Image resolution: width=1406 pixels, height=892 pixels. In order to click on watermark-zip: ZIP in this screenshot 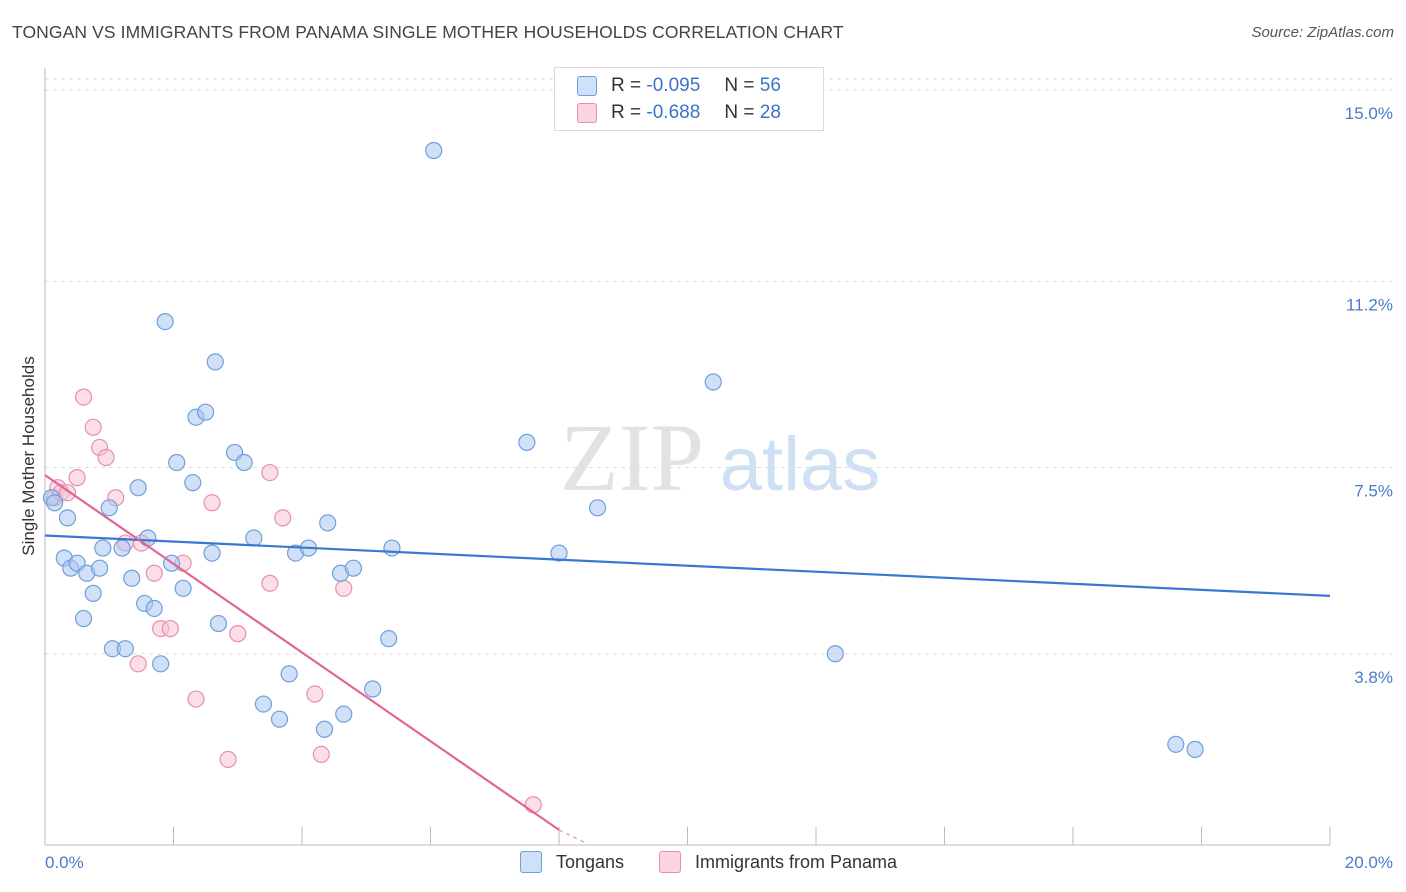, I will do `click(632, 457)`.